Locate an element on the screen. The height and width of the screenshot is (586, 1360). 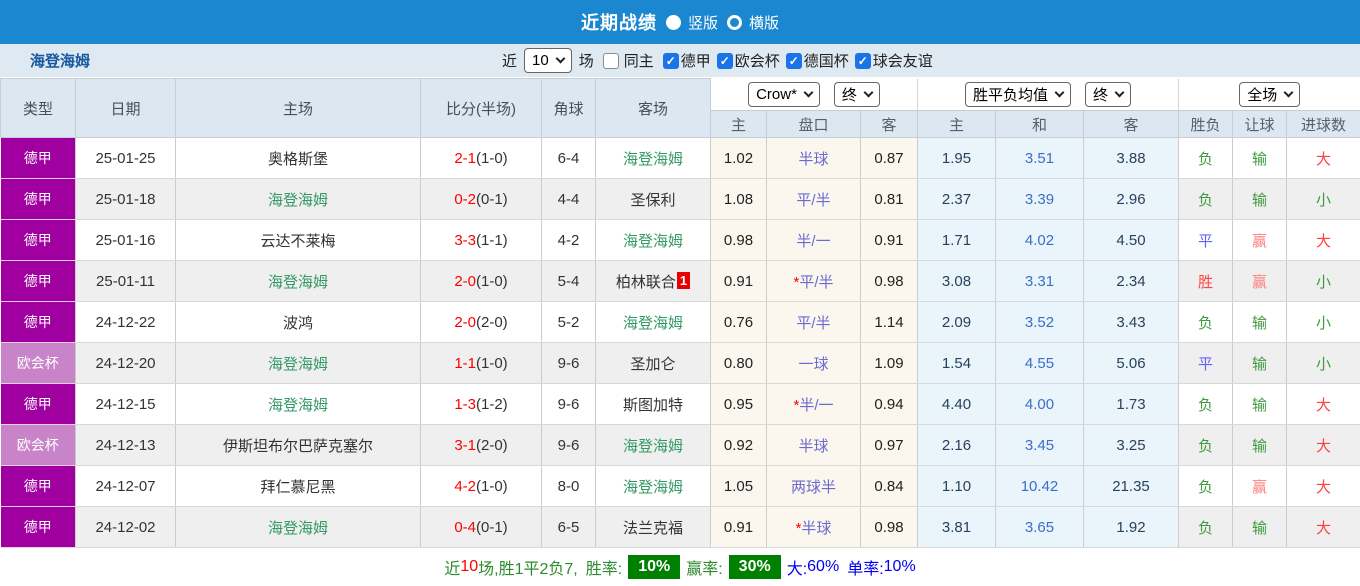
away-team-link: 圣保利 is located at coordinates (653, 199).